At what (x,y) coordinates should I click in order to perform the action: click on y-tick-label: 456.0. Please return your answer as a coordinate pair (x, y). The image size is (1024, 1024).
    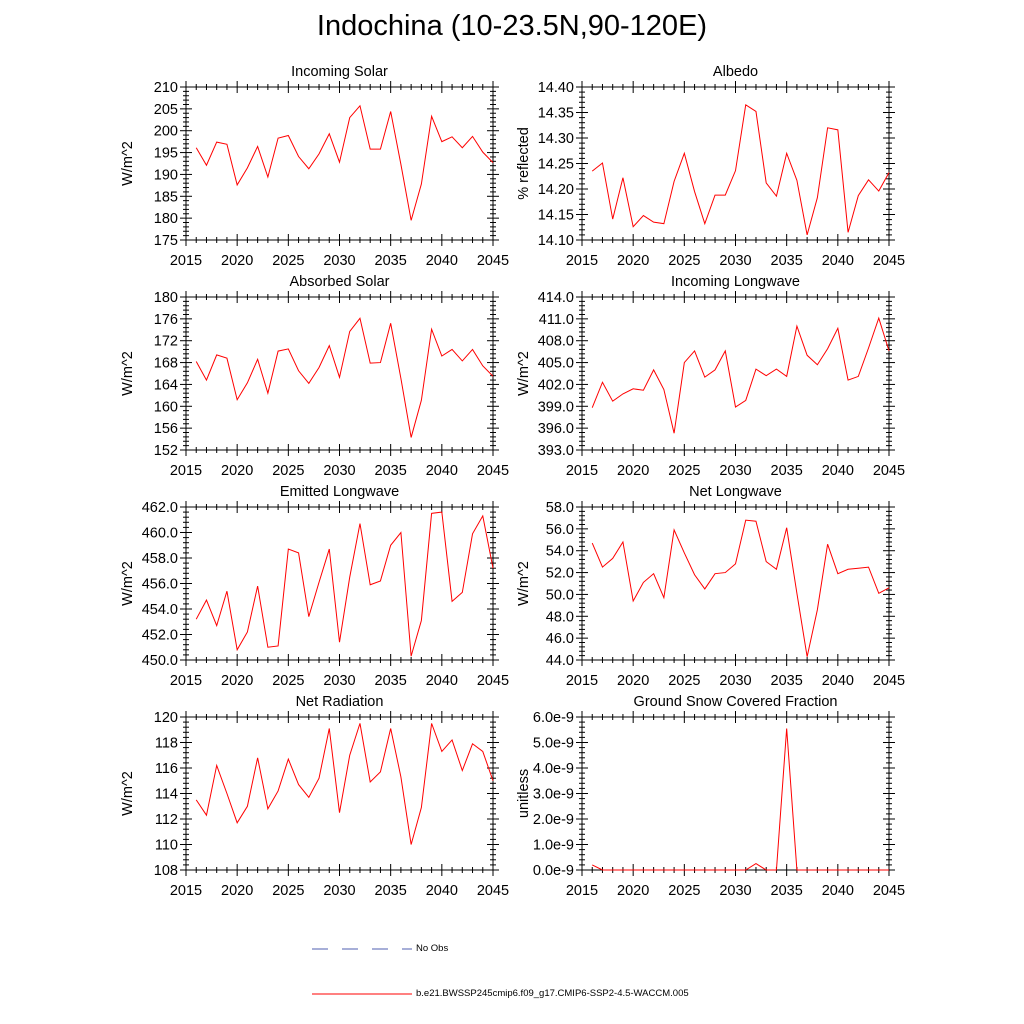
    Looking at the image, I should click on (160, 585).